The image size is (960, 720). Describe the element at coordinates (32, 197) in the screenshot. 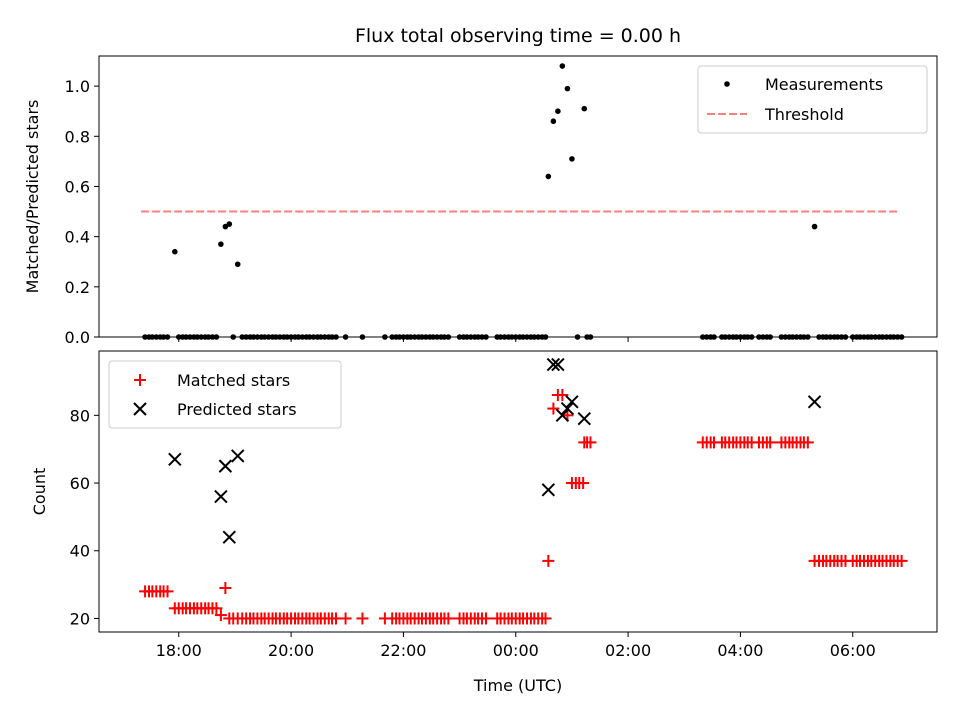

I see `top-y-axis-label: Matched/Predicted stars` at that location.